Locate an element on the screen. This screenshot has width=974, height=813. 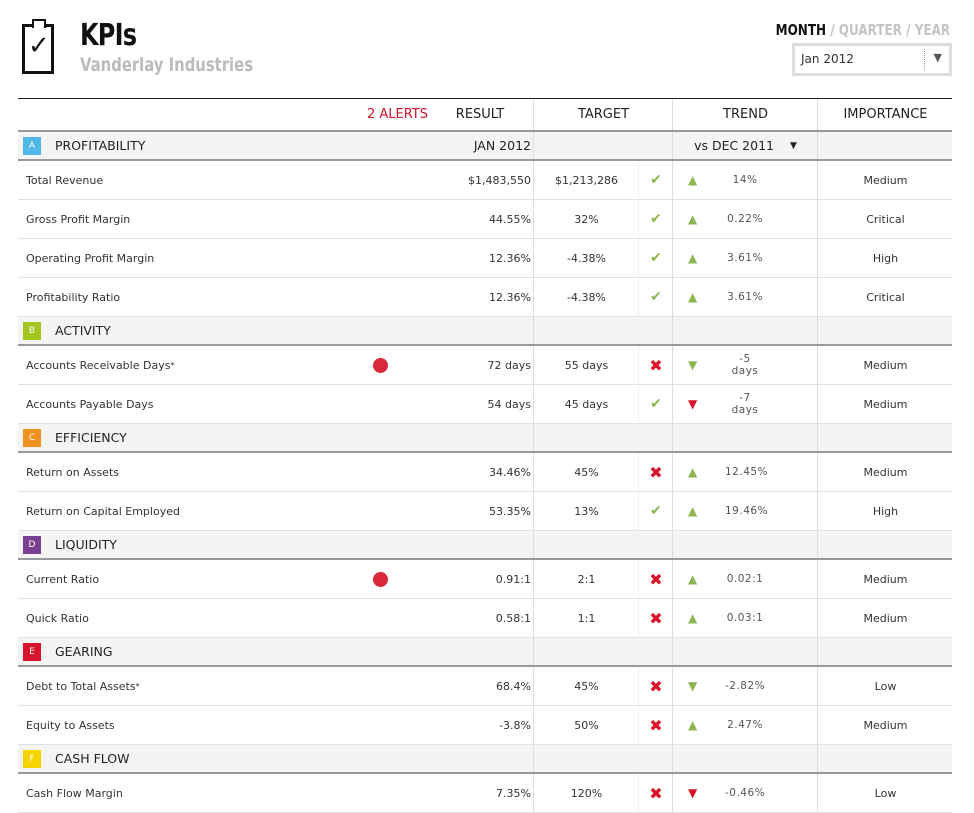
section-header: D LIQUIDITY is located at coordinates (485, 545).